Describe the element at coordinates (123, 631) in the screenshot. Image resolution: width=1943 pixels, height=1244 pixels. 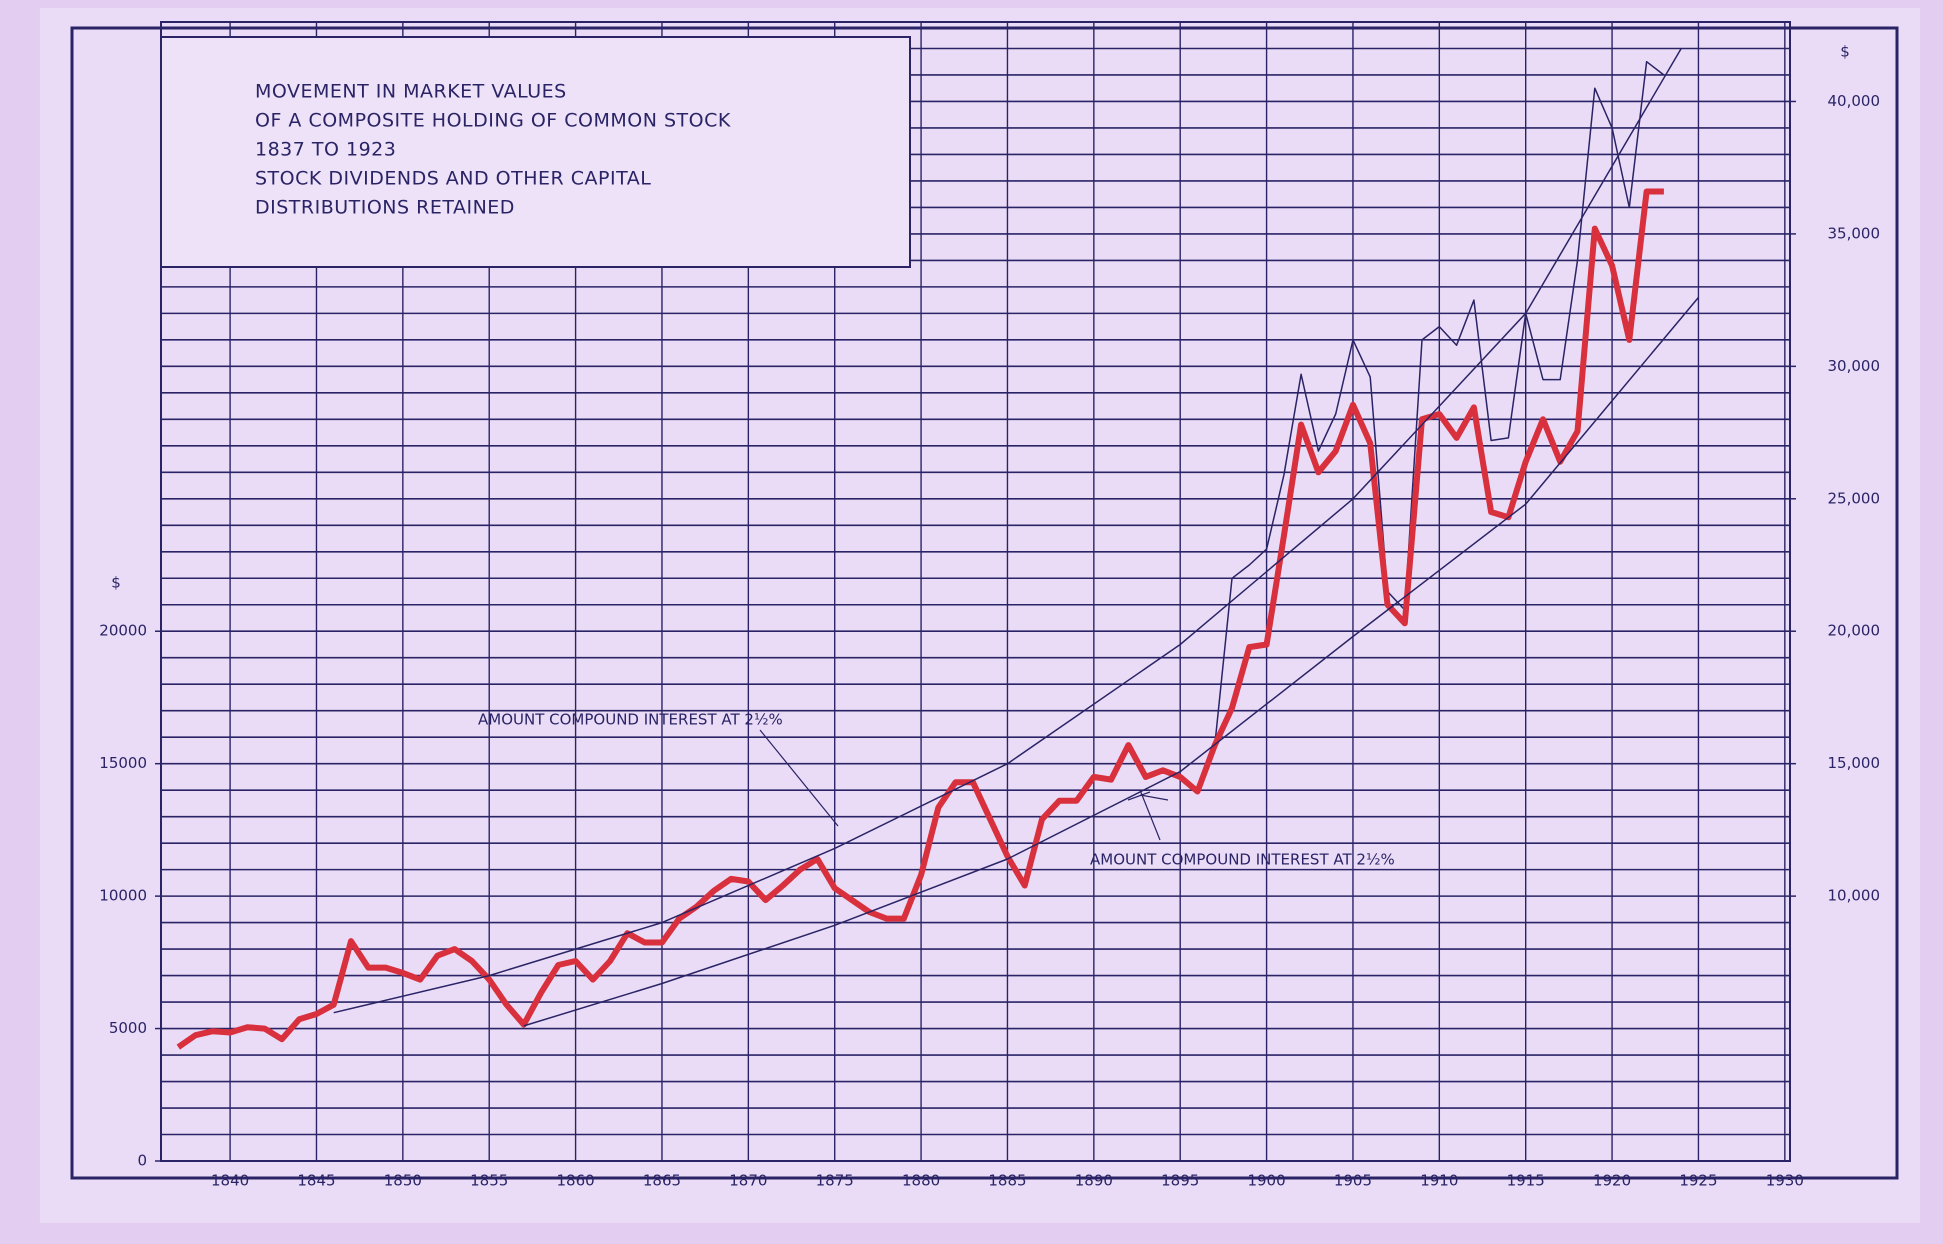
I see `y-tick-label: 20000` at that location.